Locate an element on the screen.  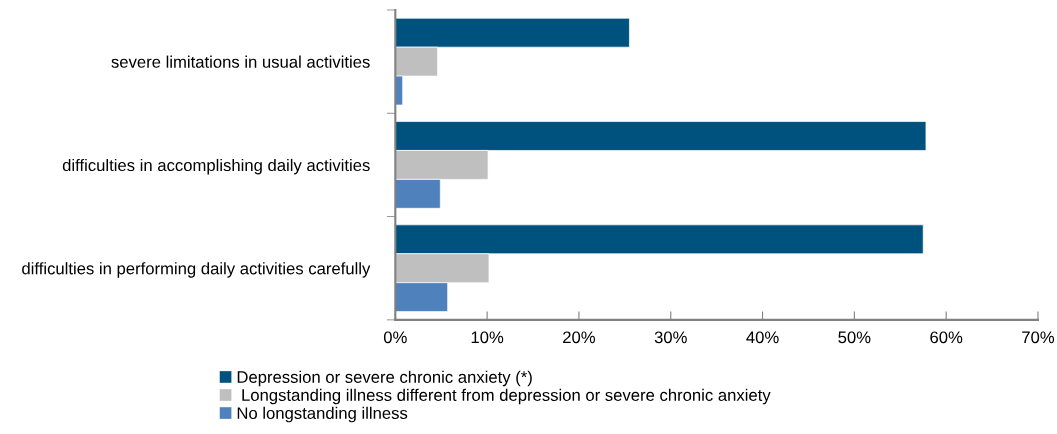
x-tick-label: 40% is located at coordinates (762, 337).